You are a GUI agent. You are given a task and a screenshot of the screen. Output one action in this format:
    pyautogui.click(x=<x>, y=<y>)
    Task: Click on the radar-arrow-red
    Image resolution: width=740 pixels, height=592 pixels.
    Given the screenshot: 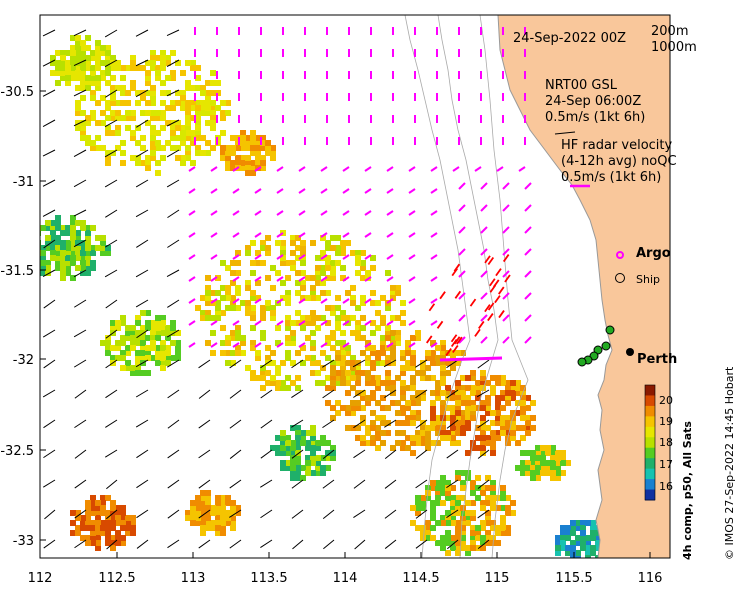 What is the action you would take?
    pyautogui.click(x=506, y=258)
    